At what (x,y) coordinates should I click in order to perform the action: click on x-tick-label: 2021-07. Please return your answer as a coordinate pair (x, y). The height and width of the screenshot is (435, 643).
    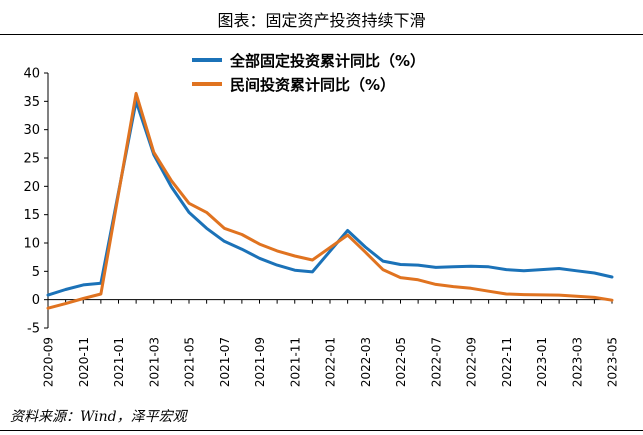
    Looking at the image, I should click on (225, 362).